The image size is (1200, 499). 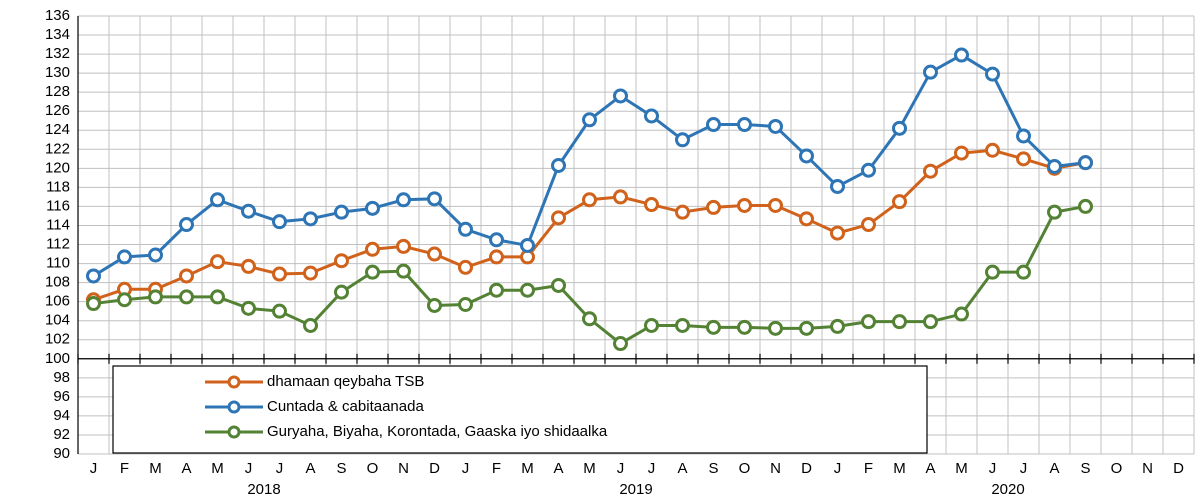 What do you see at coordinates (57, 53) in the screenshot?
I see `y-tick-label: 132` at bounding box center [57, 53].